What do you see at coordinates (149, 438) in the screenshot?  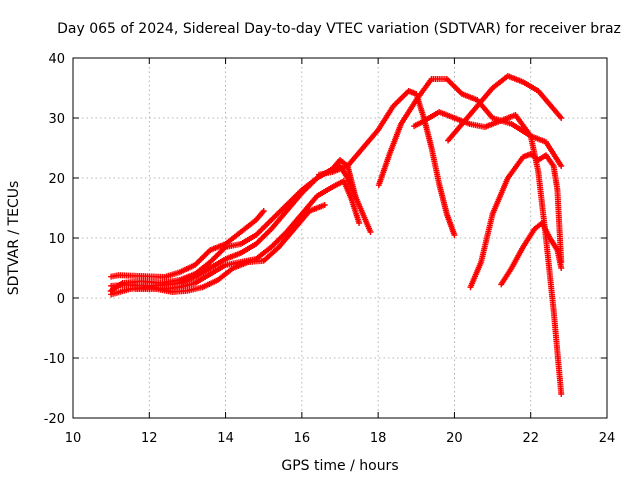 I see `x-tick-label: 12` at bounding box center [149, 438].